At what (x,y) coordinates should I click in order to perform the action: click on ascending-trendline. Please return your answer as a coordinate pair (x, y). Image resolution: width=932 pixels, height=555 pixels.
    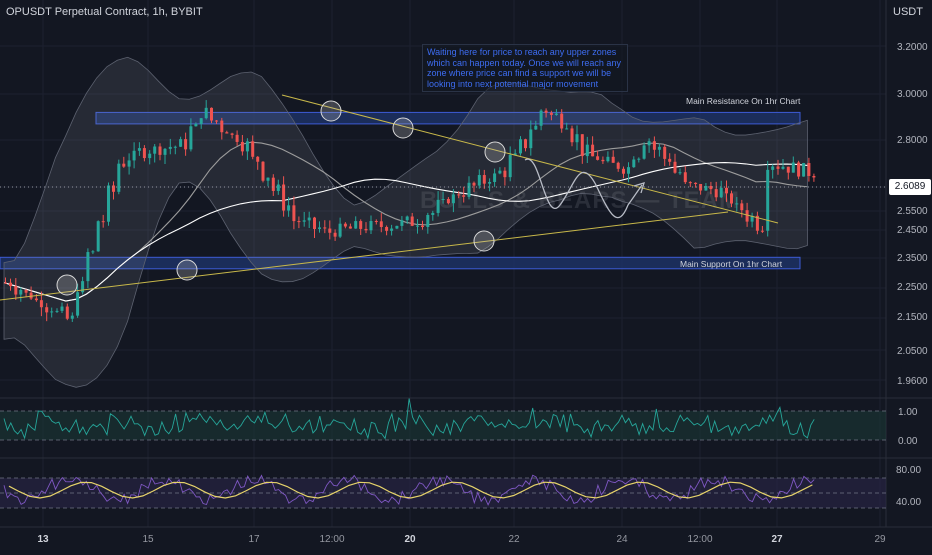
    Looking at the image, I should click on (364, 256).